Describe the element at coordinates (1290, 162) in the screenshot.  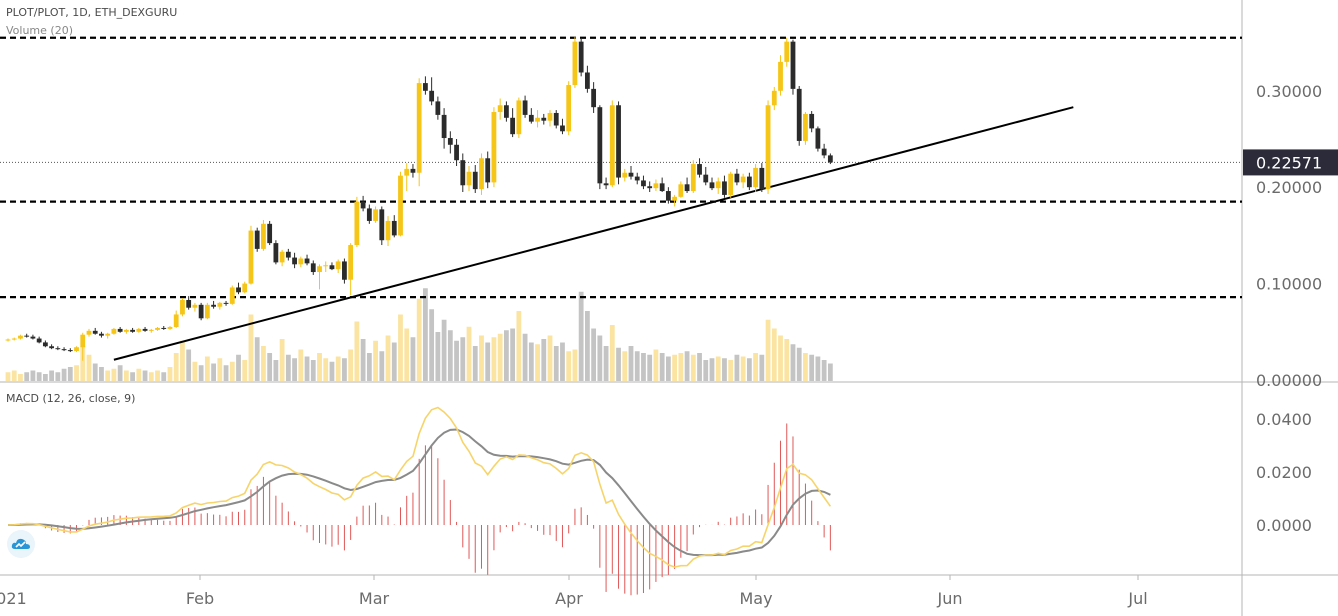
I see `current-price-tag` at that location.